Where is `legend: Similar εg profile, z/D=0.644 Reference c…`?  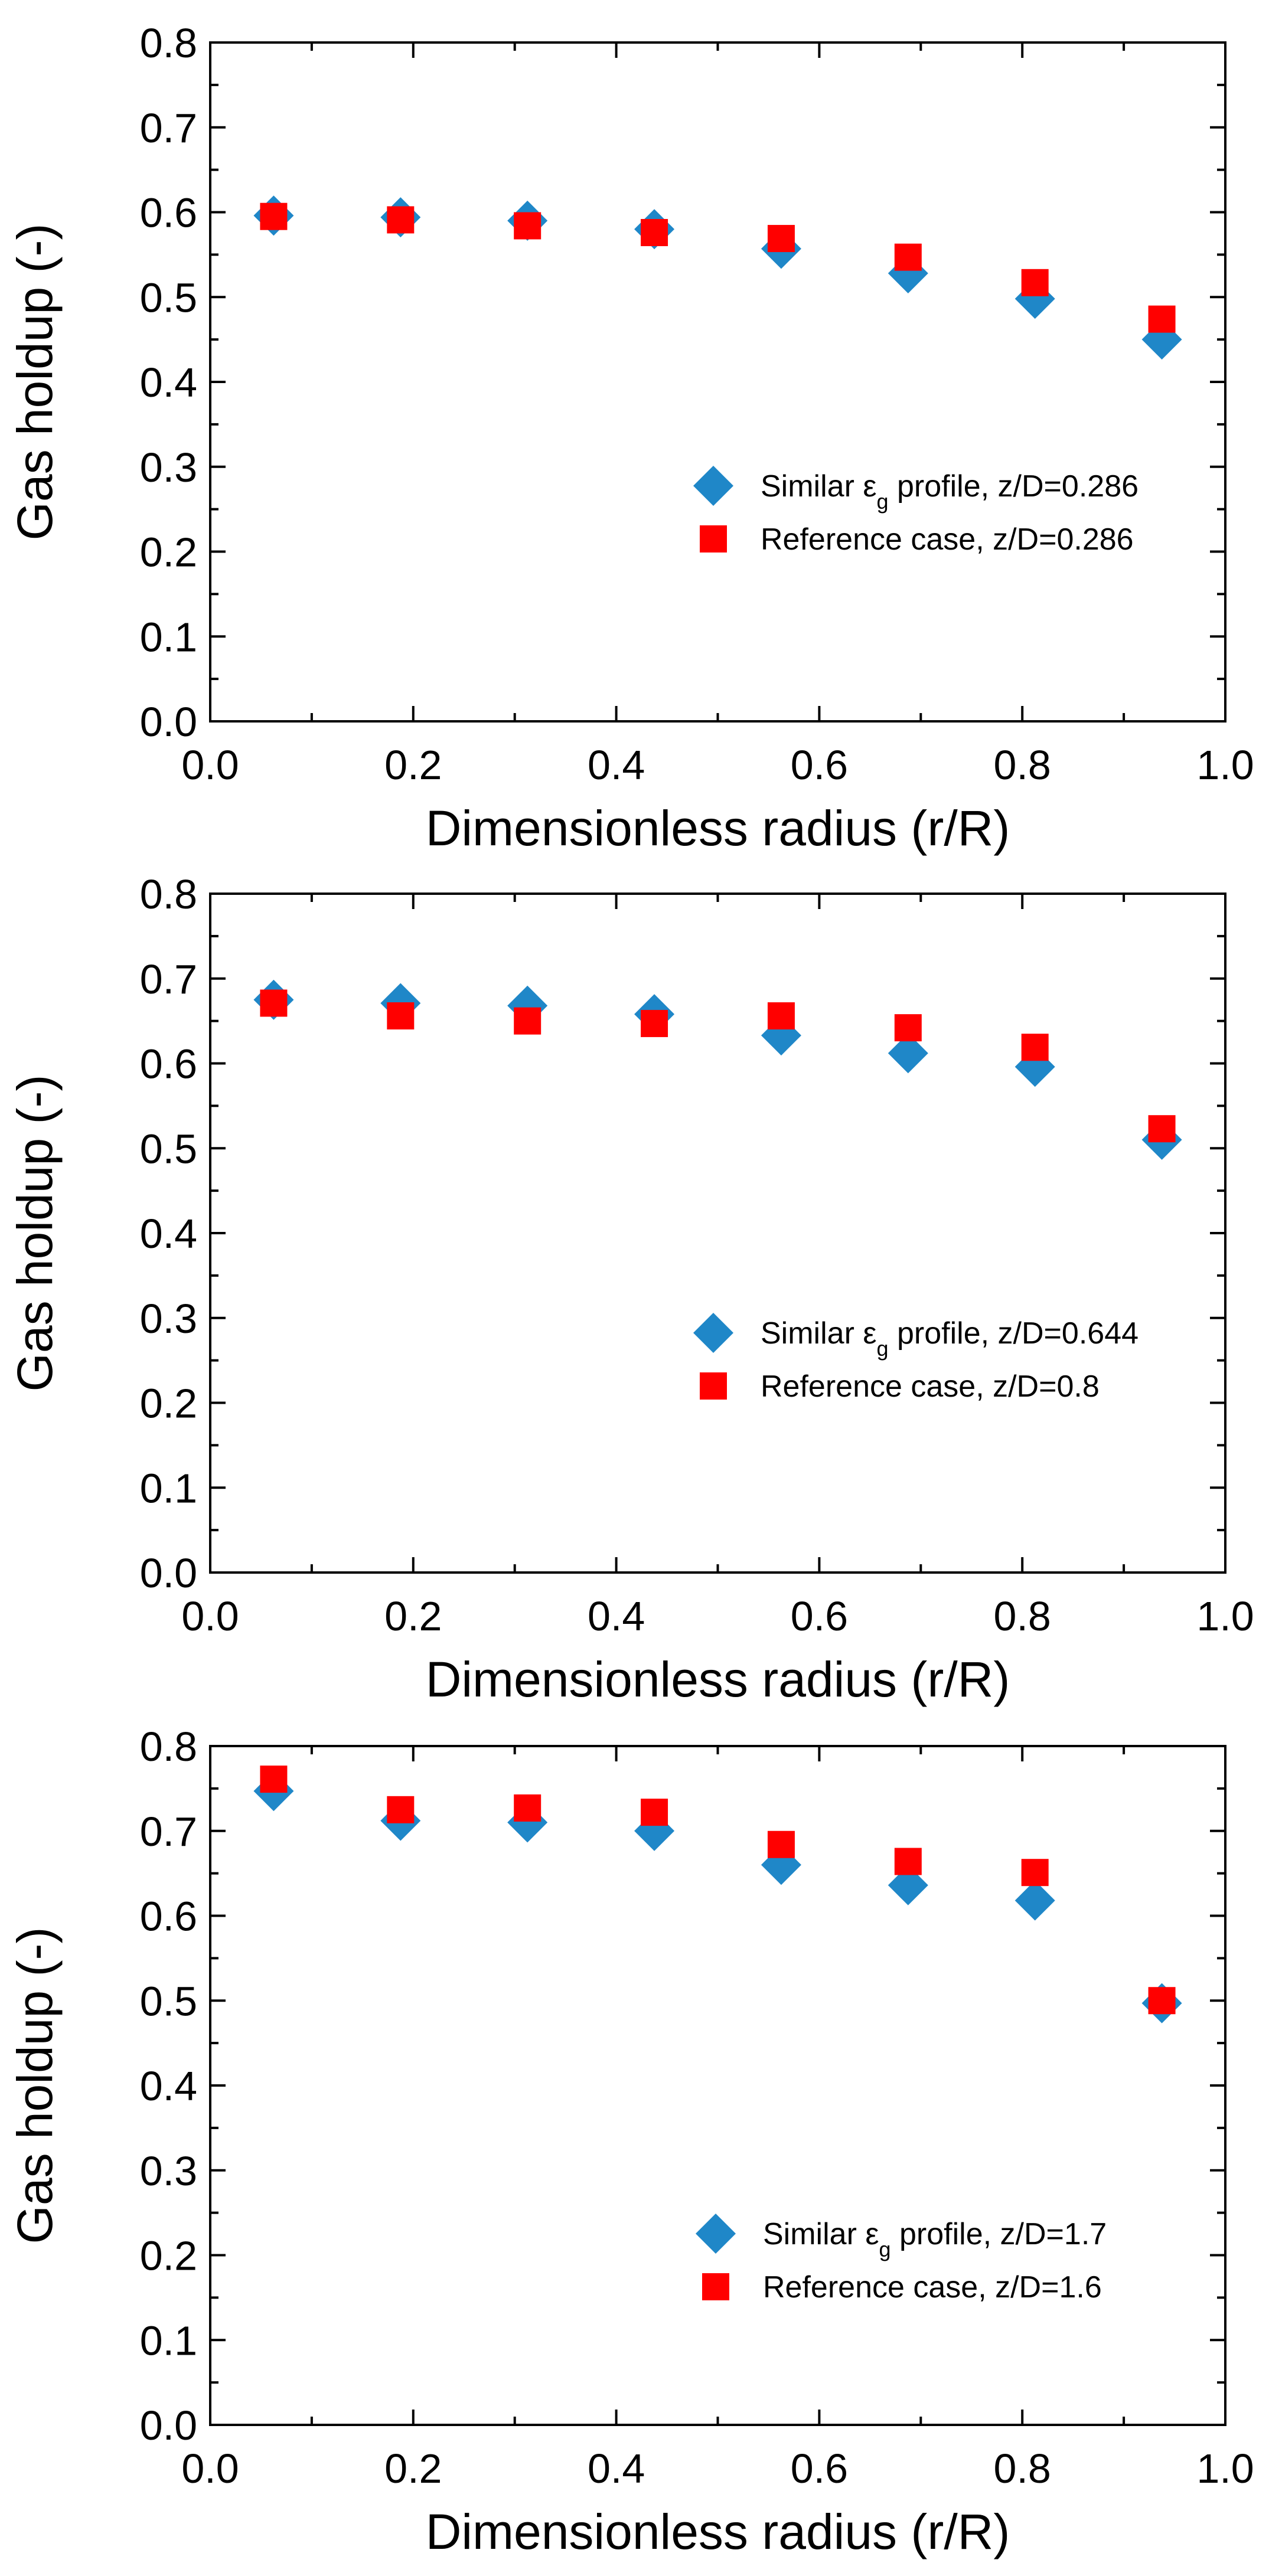
legend: Similar εg profile, z/D=0.644 Reference c… is located at coordinates (916, 1358).